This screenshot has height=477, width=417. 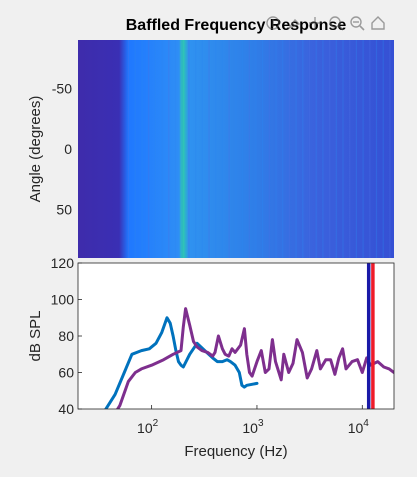 What do you see at coordinates (62, 88) in the screenshot?
I see `heatmap-y-tick-label: -50` at bounding box center [62, 88].